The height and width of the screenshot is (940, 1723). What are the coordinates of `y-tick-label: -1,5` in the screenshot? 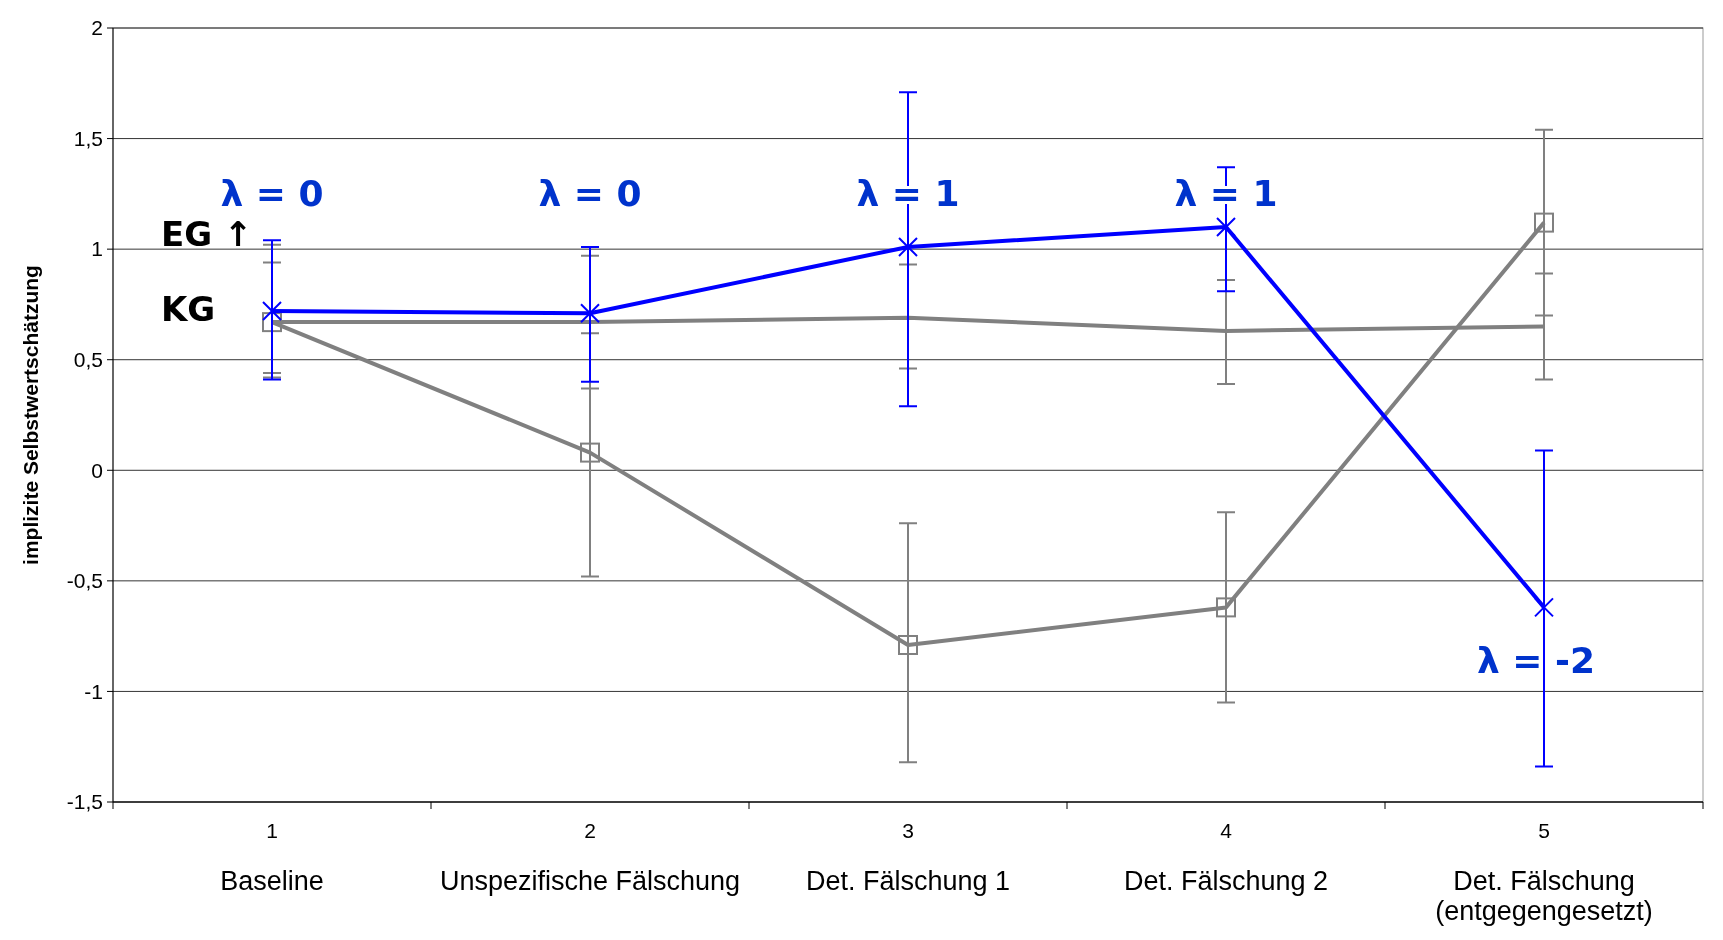 It's located at (84, 802).